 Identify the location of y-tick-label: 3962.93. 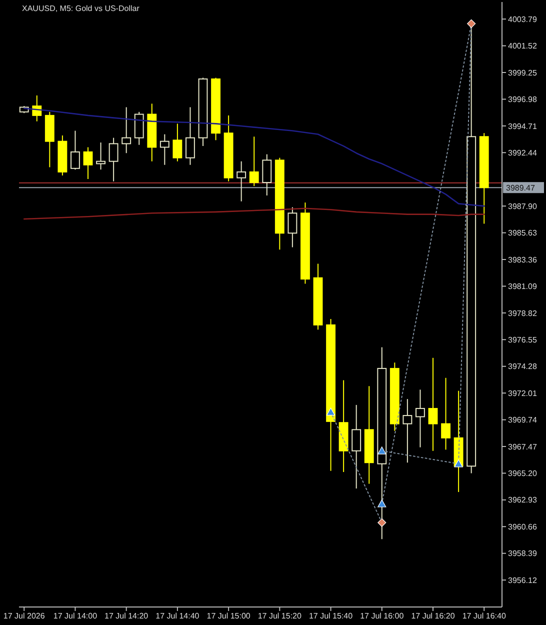
(523, 500).